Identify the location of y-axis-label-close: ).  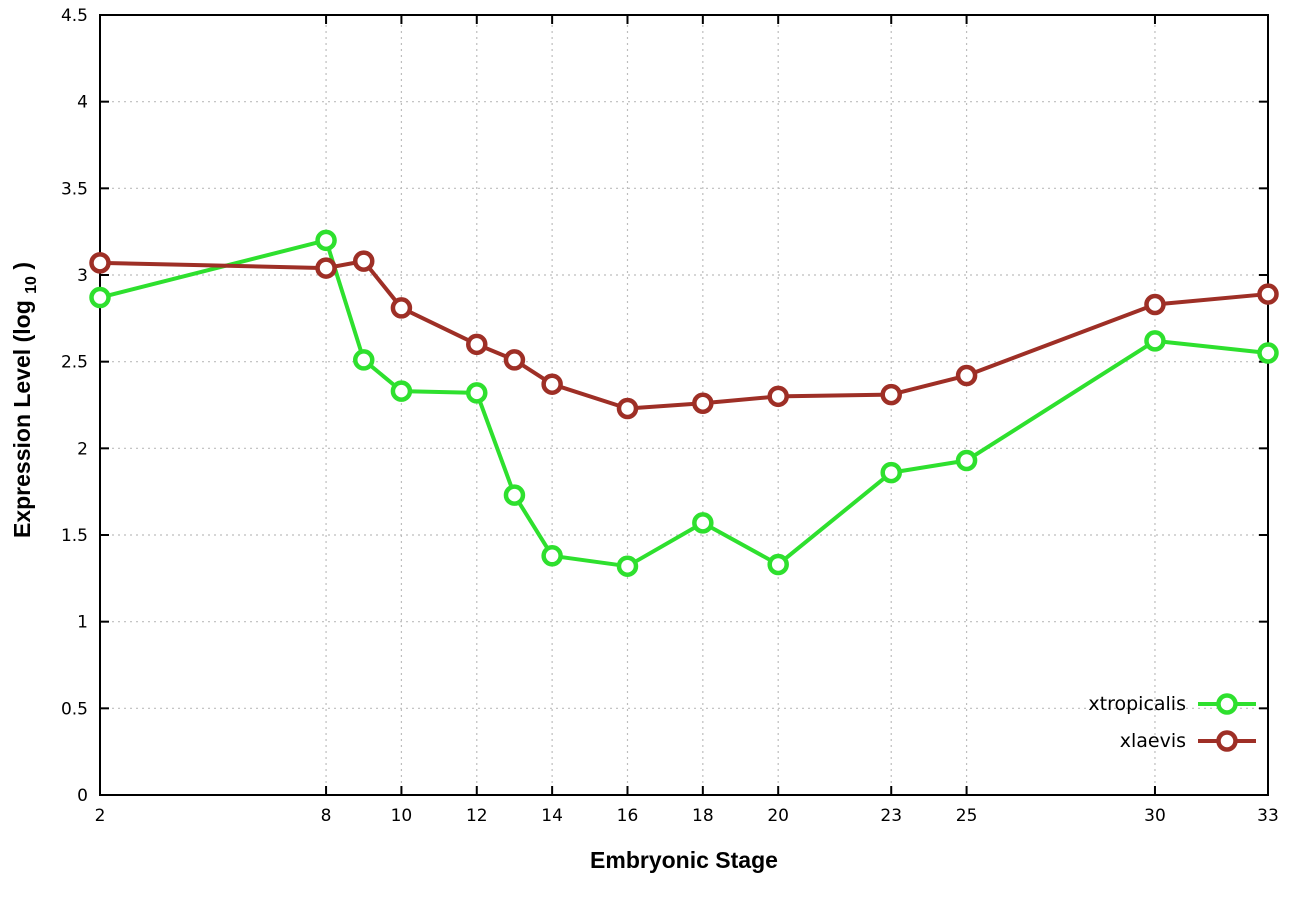
(22, 266).